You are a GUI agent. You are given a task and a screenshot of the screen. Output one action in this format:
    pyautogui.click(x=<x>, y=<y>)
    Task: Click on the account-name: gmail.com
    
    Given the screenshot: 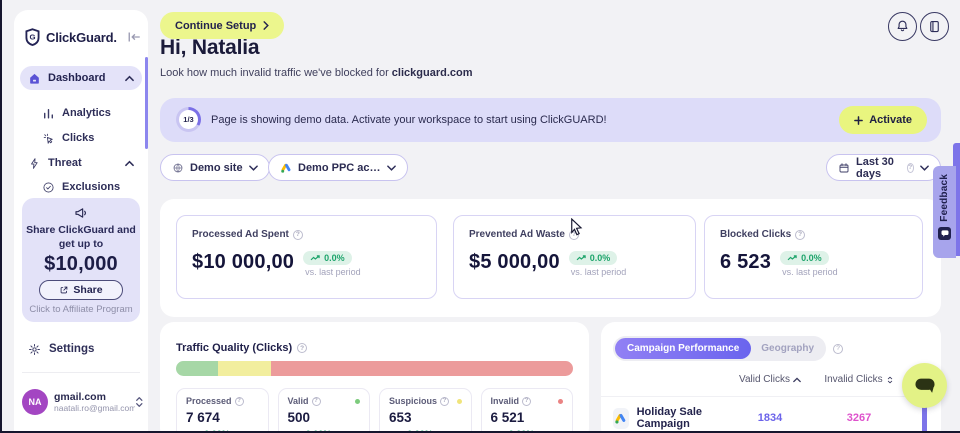 What is the action you would take?
    pyautogui.click(x=80, y=397)
    